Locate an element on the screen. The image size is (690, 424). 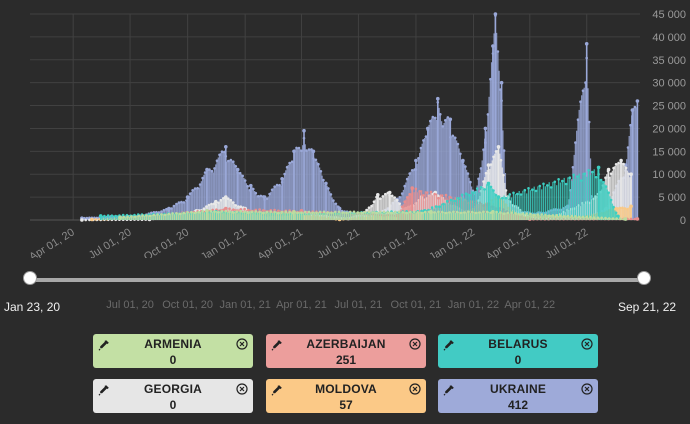
legend-card-value: 412 is located at coordinates (518, 405).